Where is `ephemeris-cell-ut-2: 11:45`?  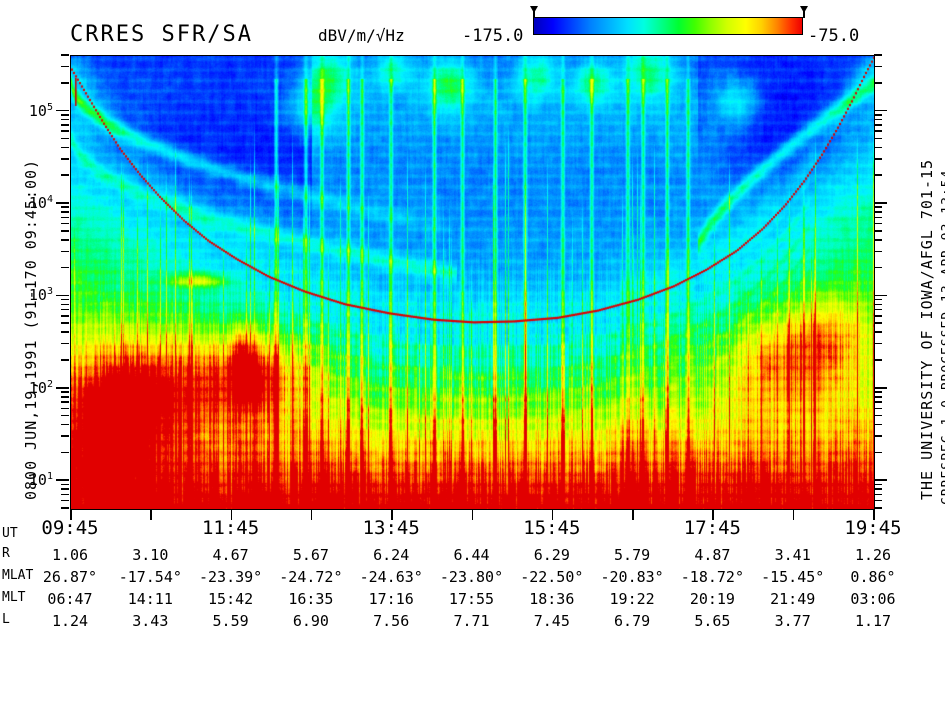 ephemeris-cell-ut-2: 11:45 is located at coordinates (230, 528).